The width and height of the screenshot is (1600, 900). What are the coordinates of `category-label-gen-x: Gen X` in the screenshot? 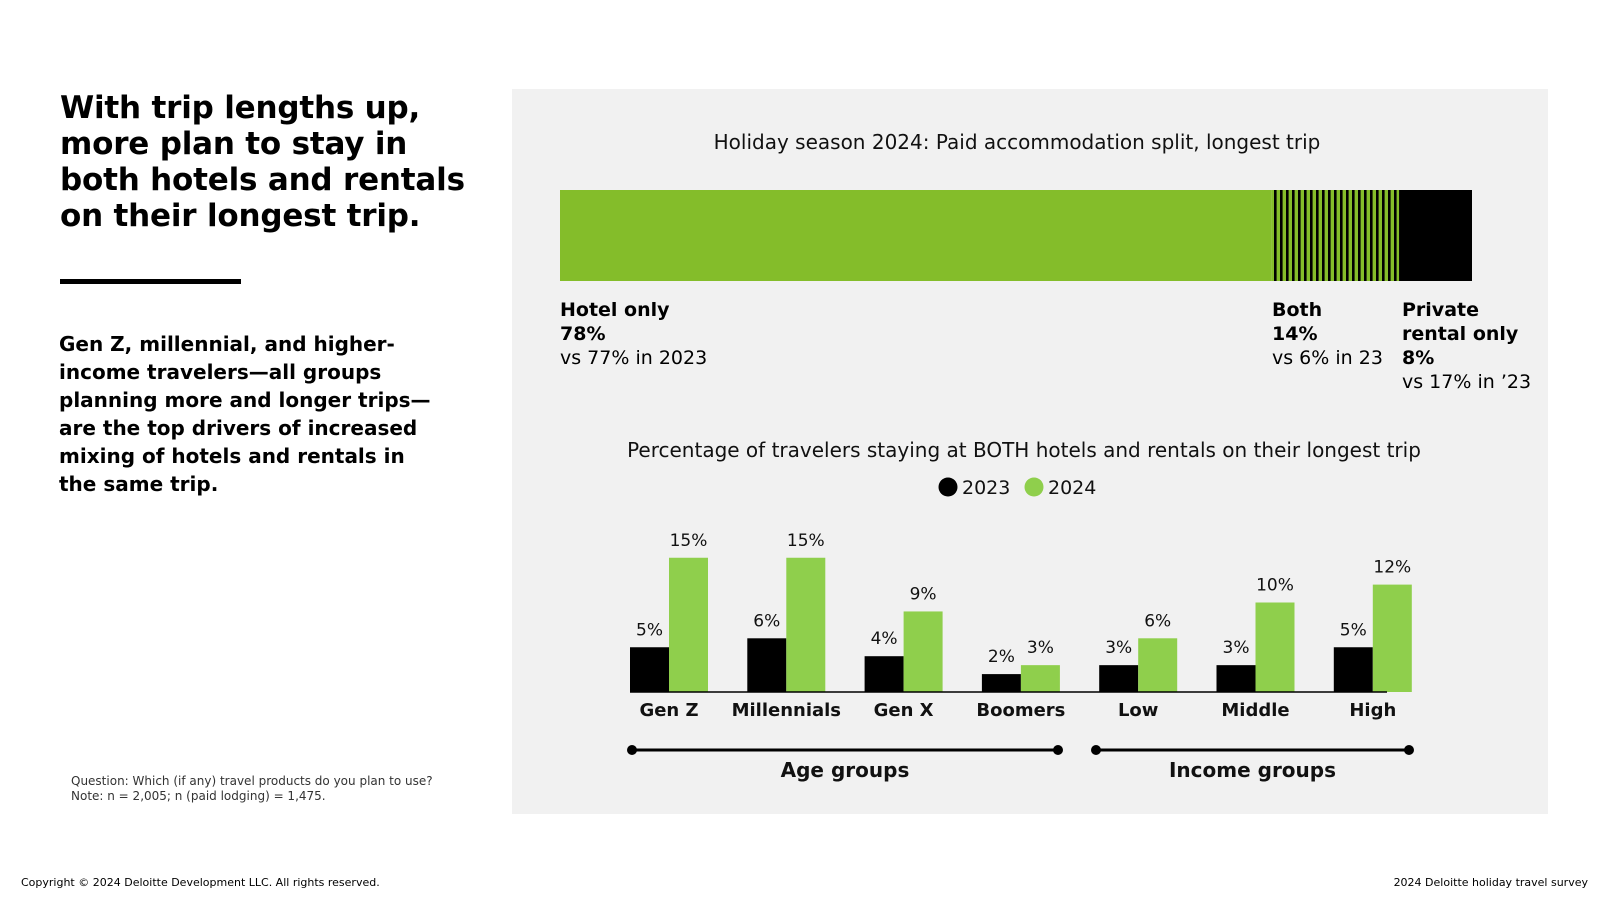 It's located at (904, 710).